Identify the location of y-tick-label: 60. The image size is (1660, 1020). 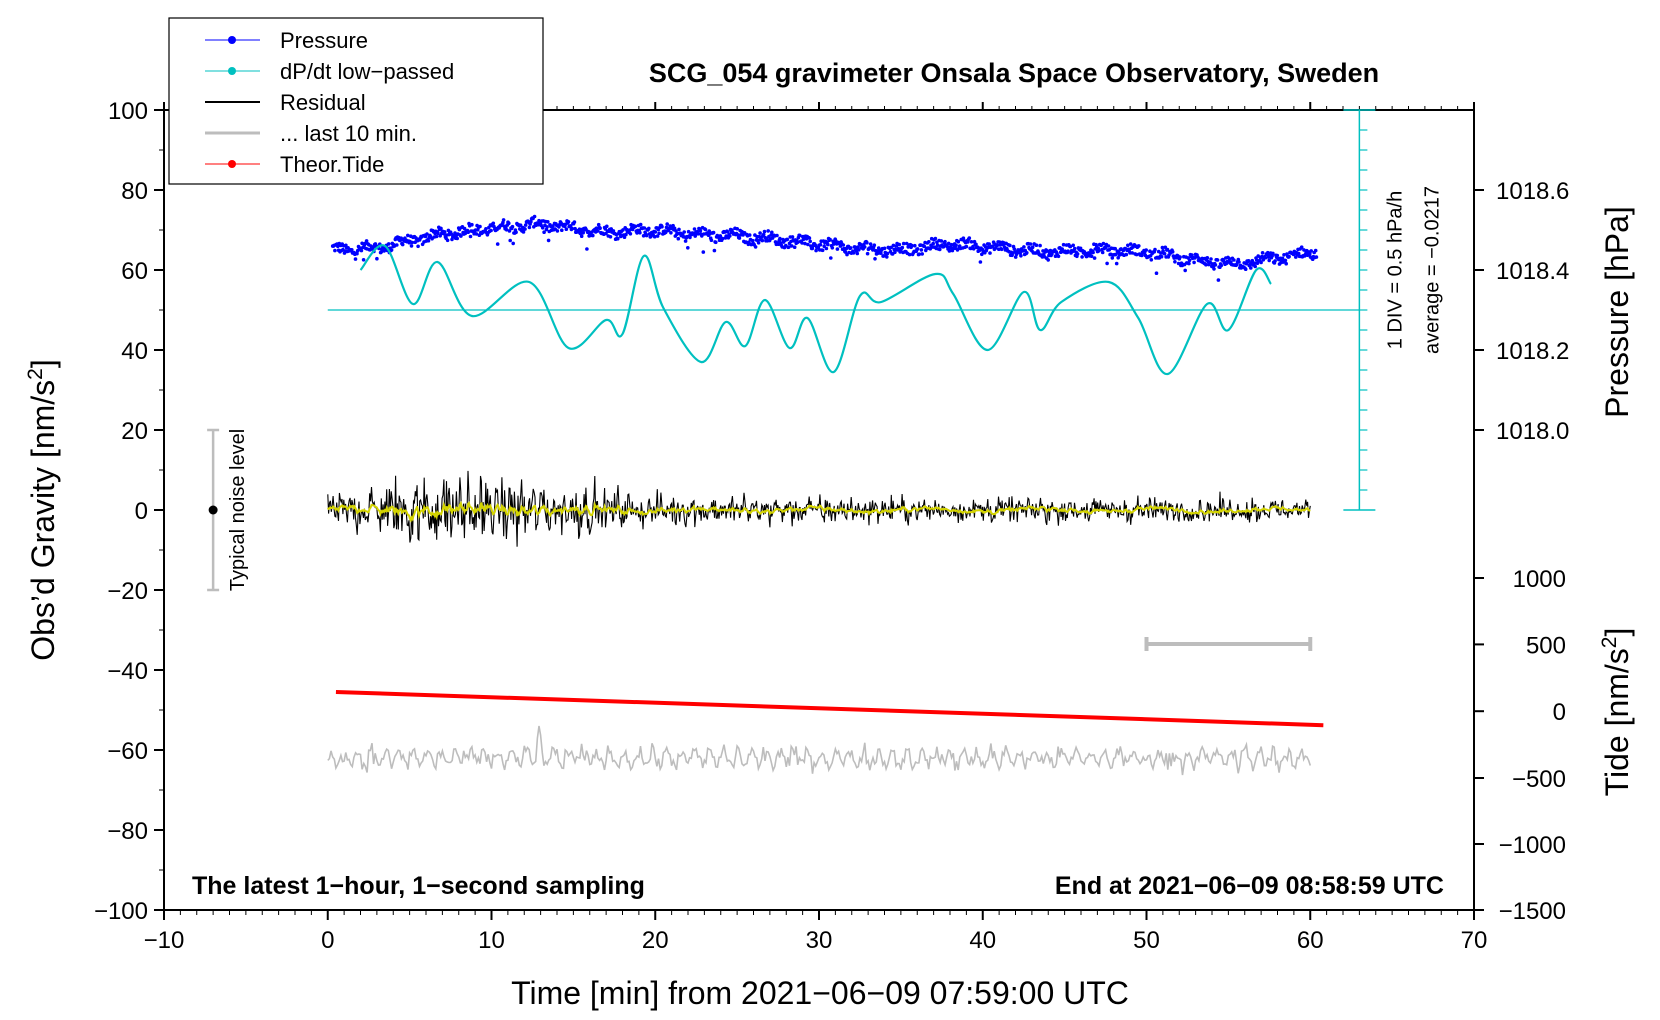
(134, 271).